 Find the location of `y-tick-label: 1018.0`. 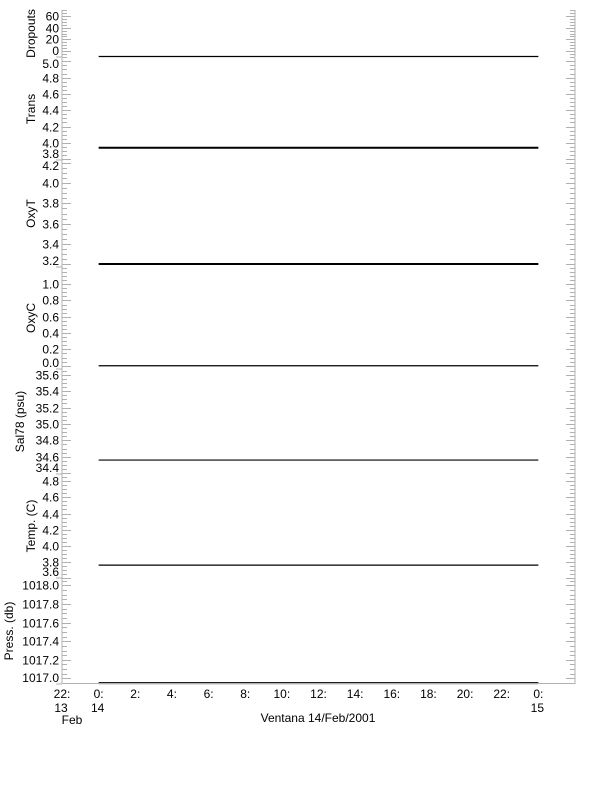

y-tick-label: 1018.0 is located at coordinates (40, 586).